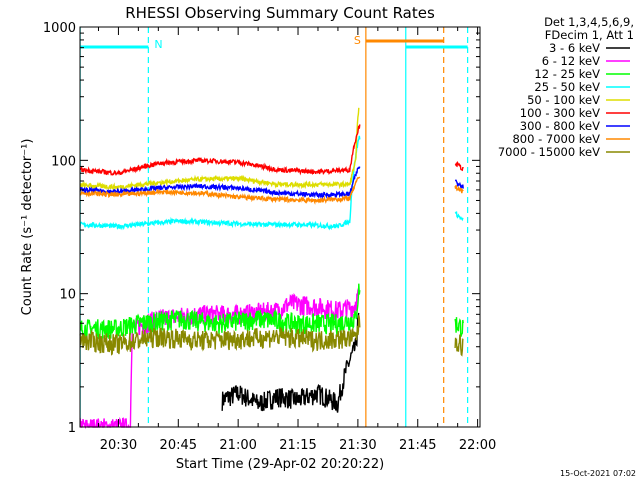 Image resolution: width=640 pixels, height=480 pixels. I want to click on y-tick-label: 1, so click(72, 428).